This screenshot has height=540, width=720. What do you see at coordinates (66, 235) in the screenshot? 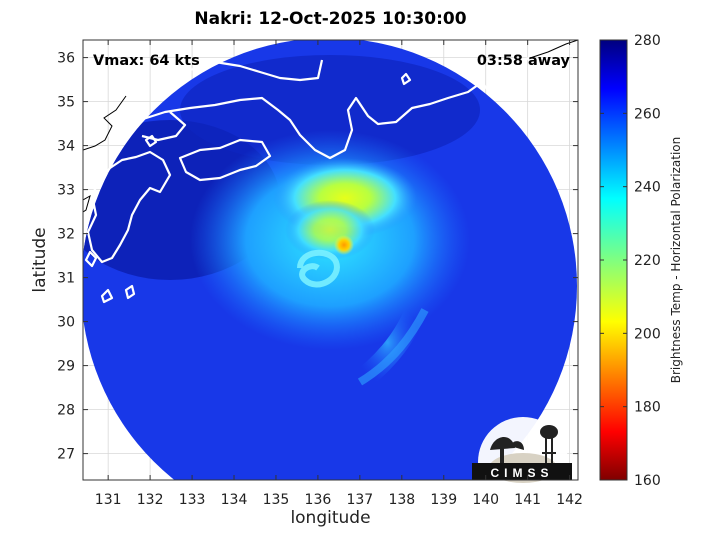
I see `y-tick-label: 32` at bounding box center [66, 235].